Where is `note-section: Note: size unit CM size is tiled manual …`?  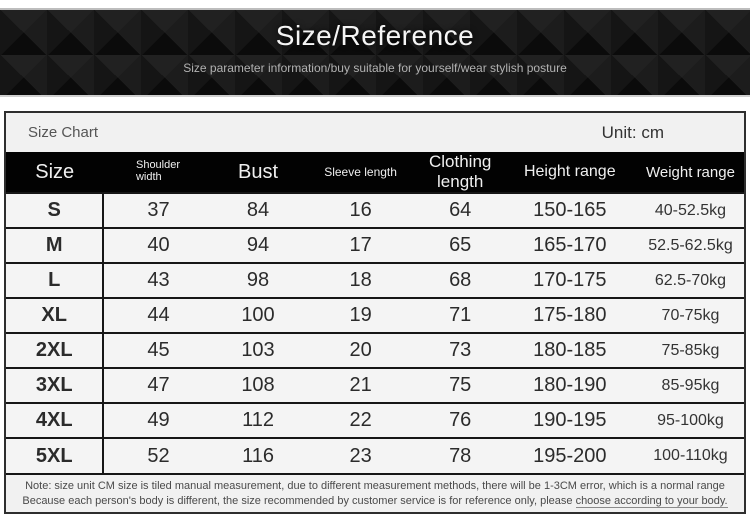 note-section: Note: size unit CM size is tiled manual … is located at coordinates (375, 492).